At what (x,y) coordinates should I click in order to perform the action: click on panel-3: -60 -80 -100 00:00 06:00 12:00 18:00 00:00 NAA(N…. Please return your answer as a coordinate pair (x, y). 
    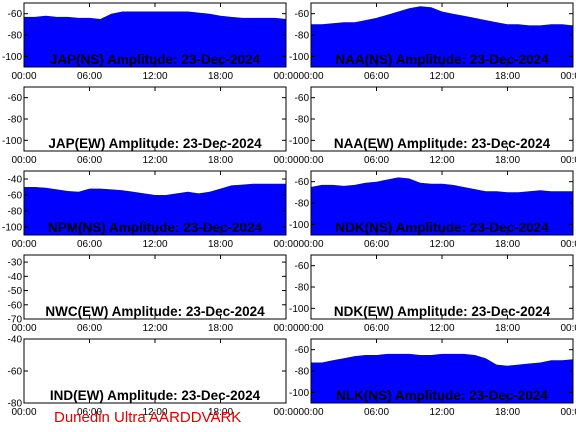
    Looking at the image, I should click on (432, 42).